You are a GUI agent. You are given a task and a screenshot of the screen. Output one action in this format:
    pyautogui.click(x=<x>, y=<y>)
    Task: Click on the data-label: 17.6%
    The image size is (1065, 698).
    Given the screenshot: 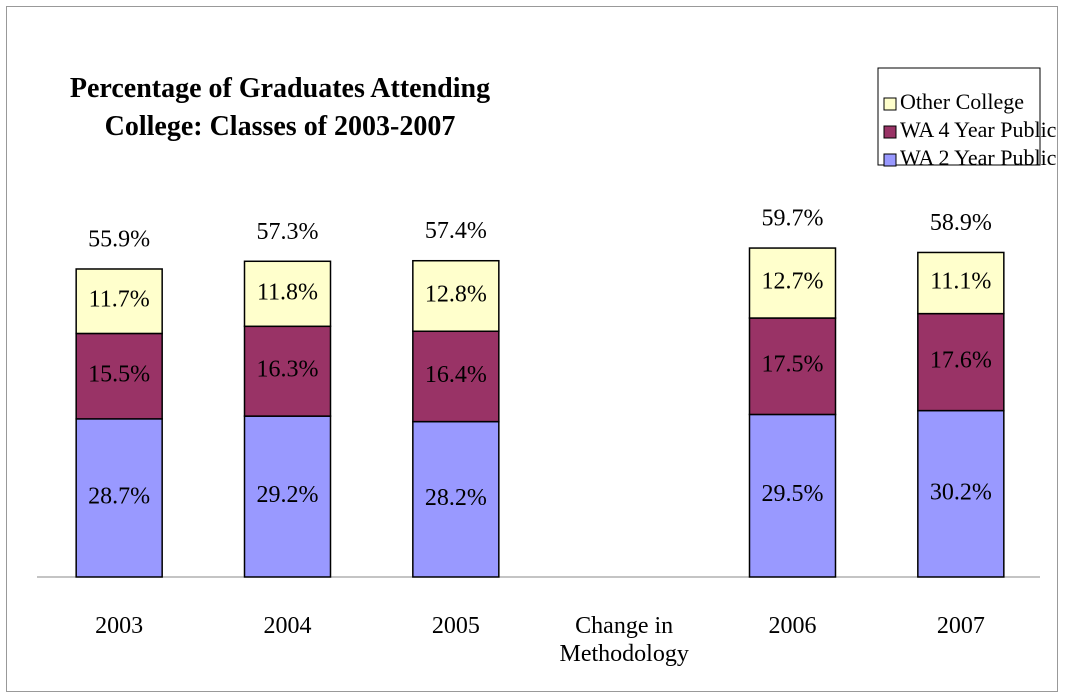 What is the action you would take?
    pyautogui.click(x=961, y=361)
    